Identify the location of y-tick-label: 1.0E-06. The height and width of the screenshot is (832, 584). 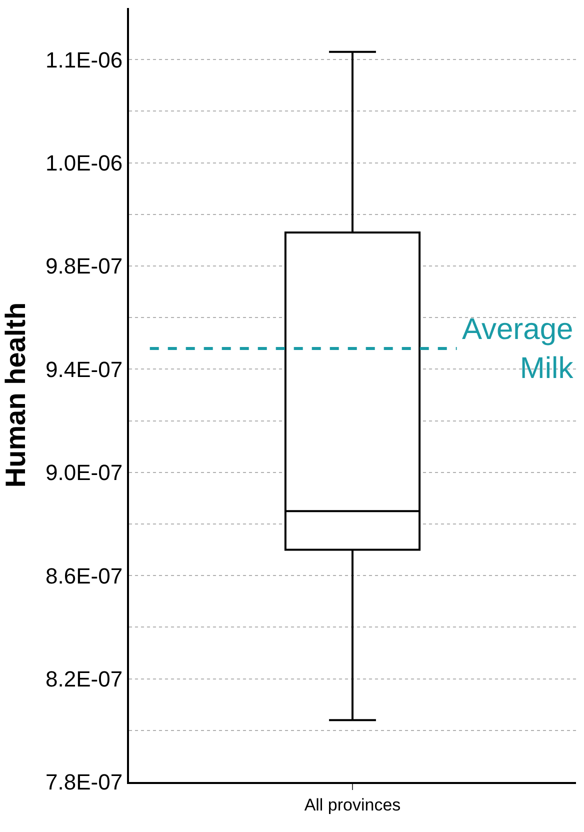
(84, 163).